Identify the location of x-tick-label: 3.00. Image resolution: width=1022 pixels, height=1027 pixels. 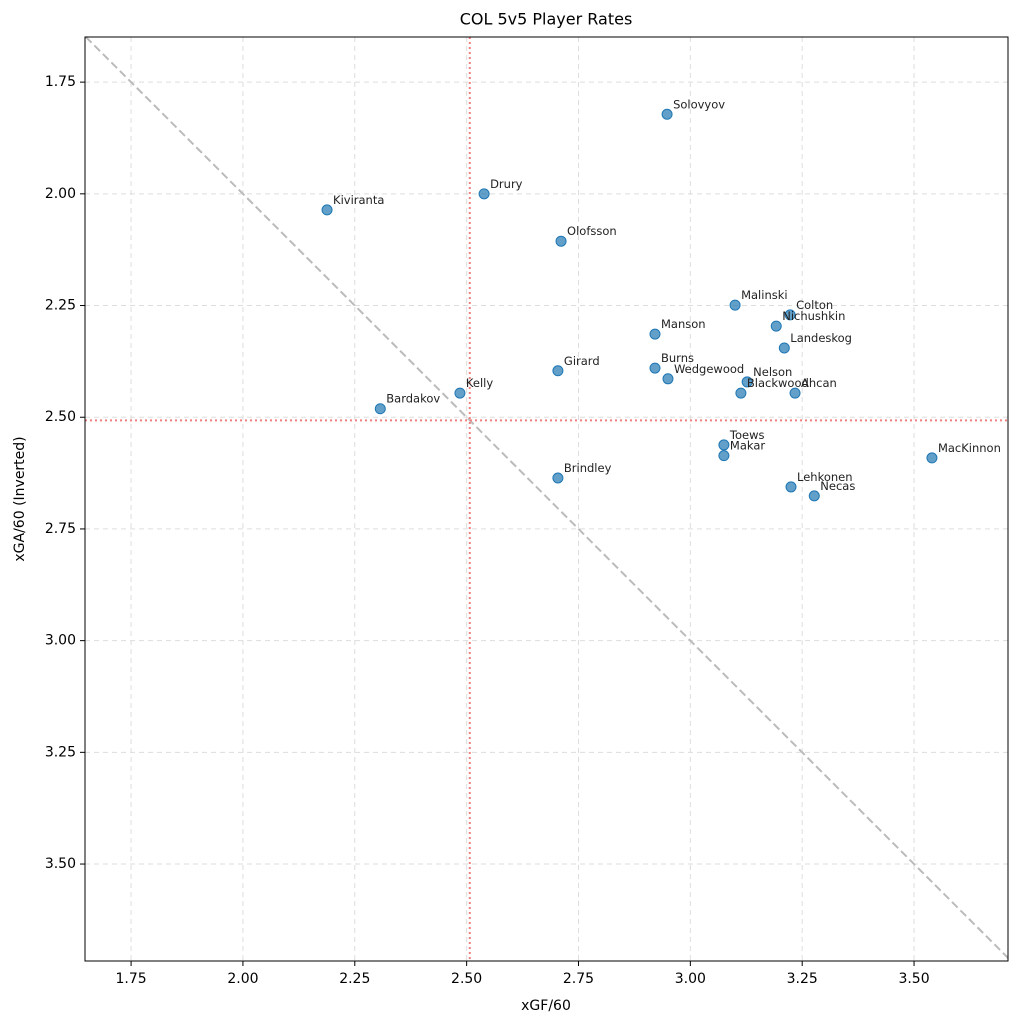
(690, 979).